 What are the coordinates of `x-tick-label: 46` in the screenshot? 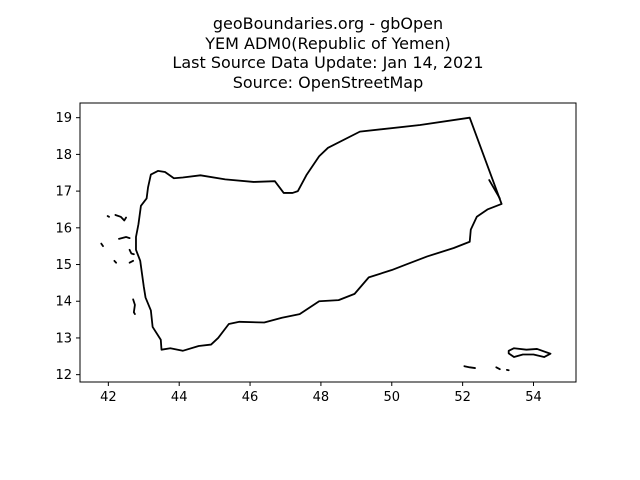 It's located at (250, 397).